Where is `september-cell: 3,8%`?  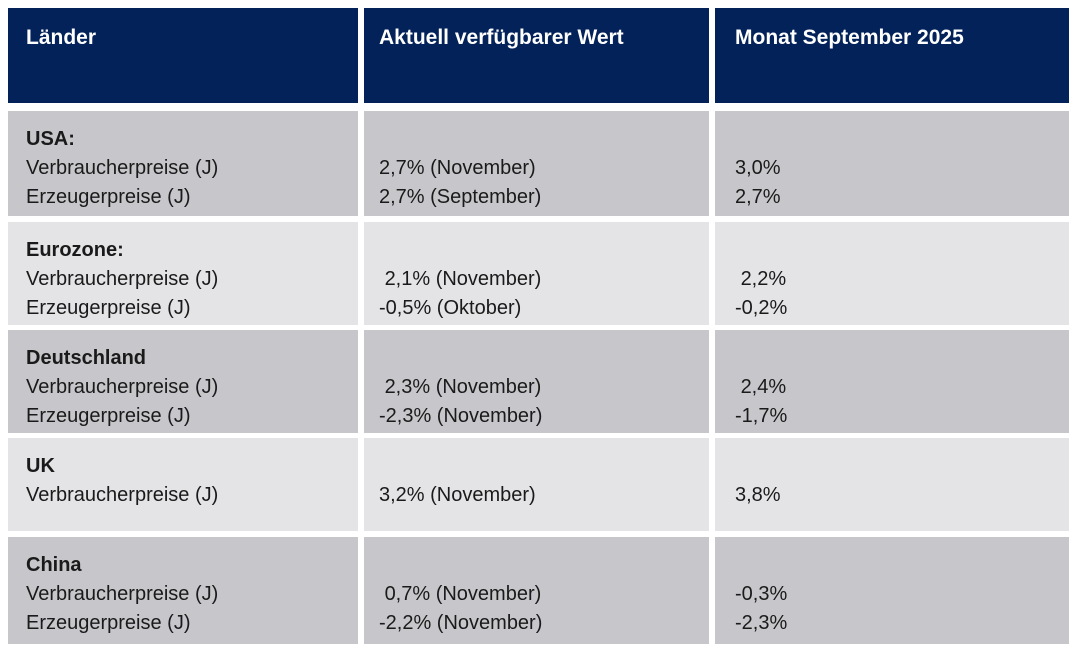 september-cell: 3,8% is located at coordinates (892, 484).